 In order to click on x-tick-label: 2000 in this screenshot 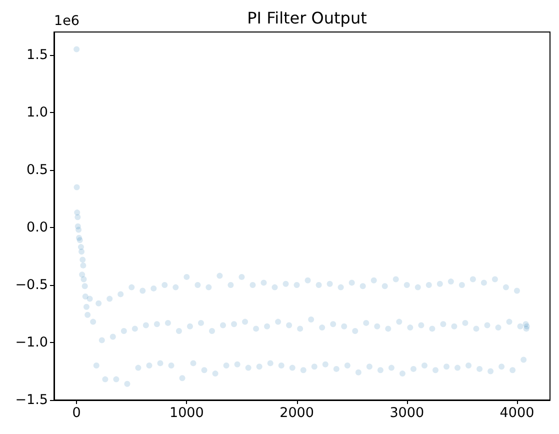, I will do `click(297, 413)`.